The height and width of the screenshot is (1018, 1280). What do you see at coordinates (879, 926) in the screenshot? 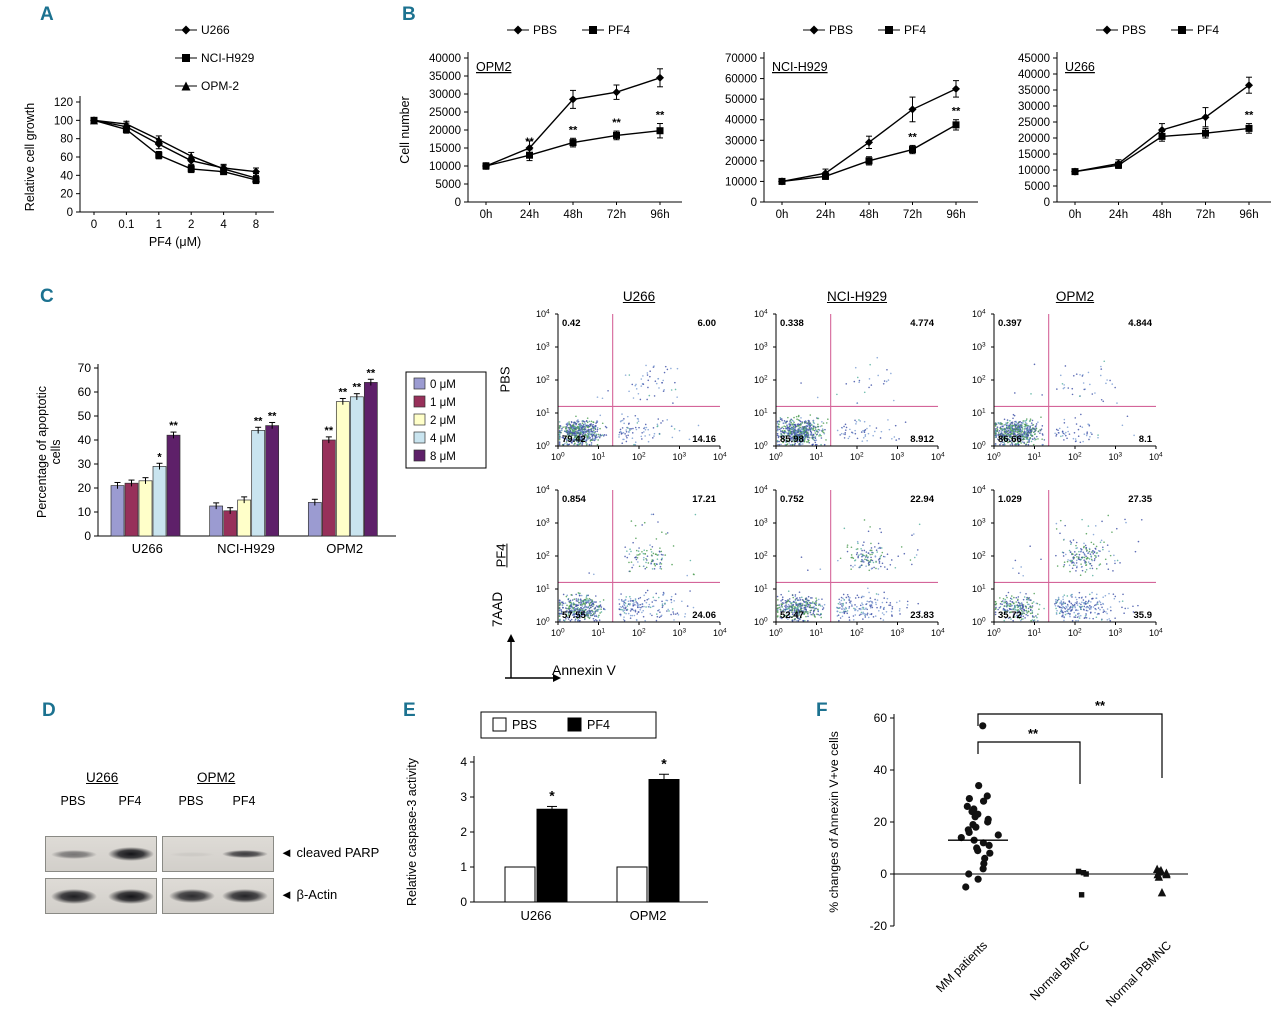
I see `svg-text: -20` at bounding box center [879, 926].